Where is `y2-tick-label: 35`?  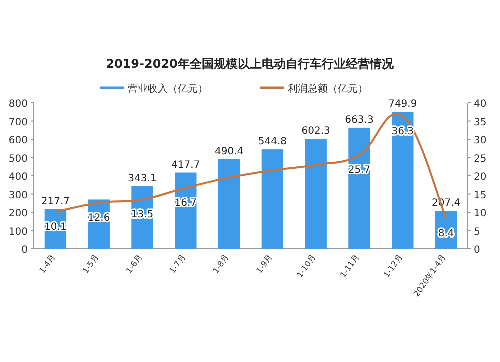 y2-tick-label: 35 is located at coordinates (480, 122).